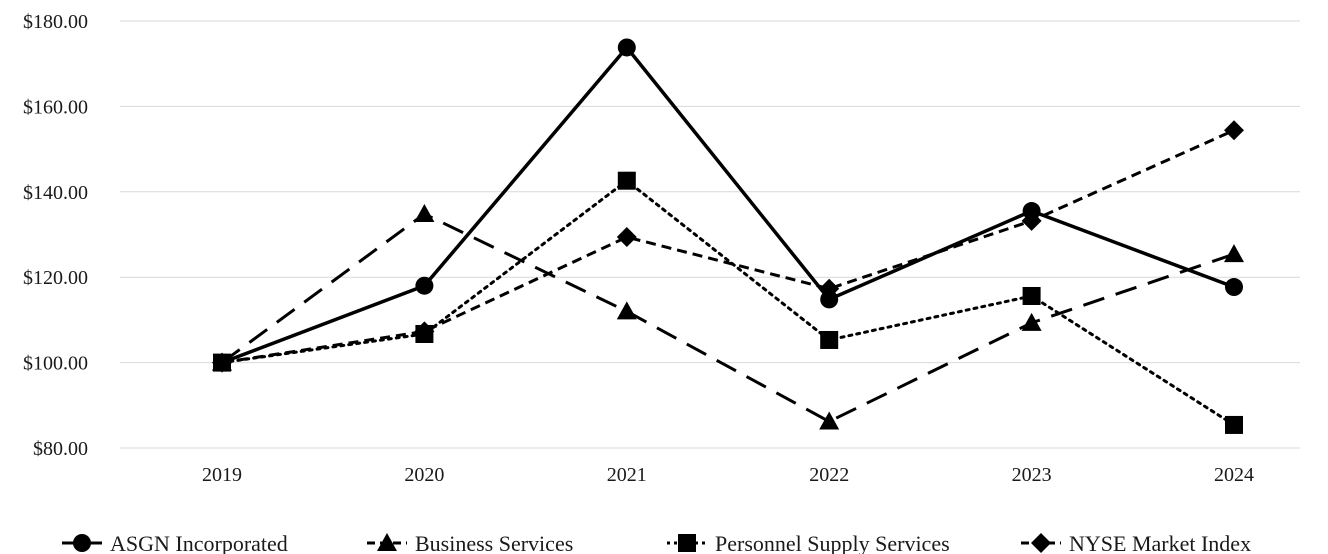 Image resolution: width=1328 pixels, height=554 pixels. Describe the element at coordinates (60, 449) in the screenshot. I see `y-tick-label: $80.00` at that location.